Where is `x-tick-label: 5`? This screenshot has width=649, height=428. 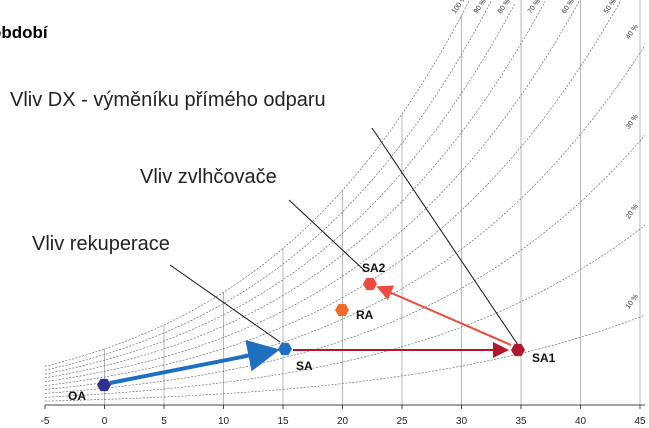 x-tick-label: 5 is located at coordinates (164, 421).